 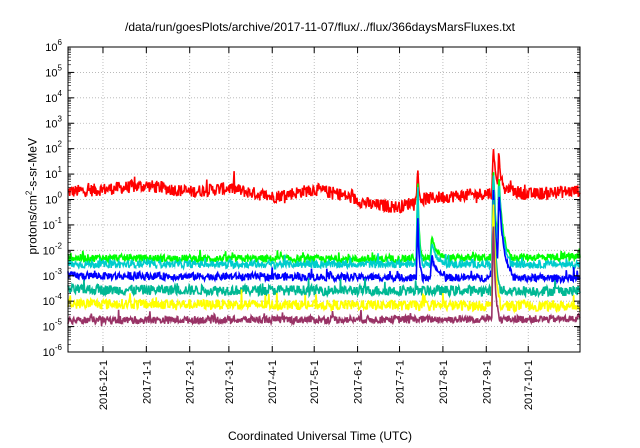 What do you see at coordinates (320, 436) in the screenshot?
I see `x-axis-label: Coordinated Universal Time (UTC)` at bounding box center [320, 436].